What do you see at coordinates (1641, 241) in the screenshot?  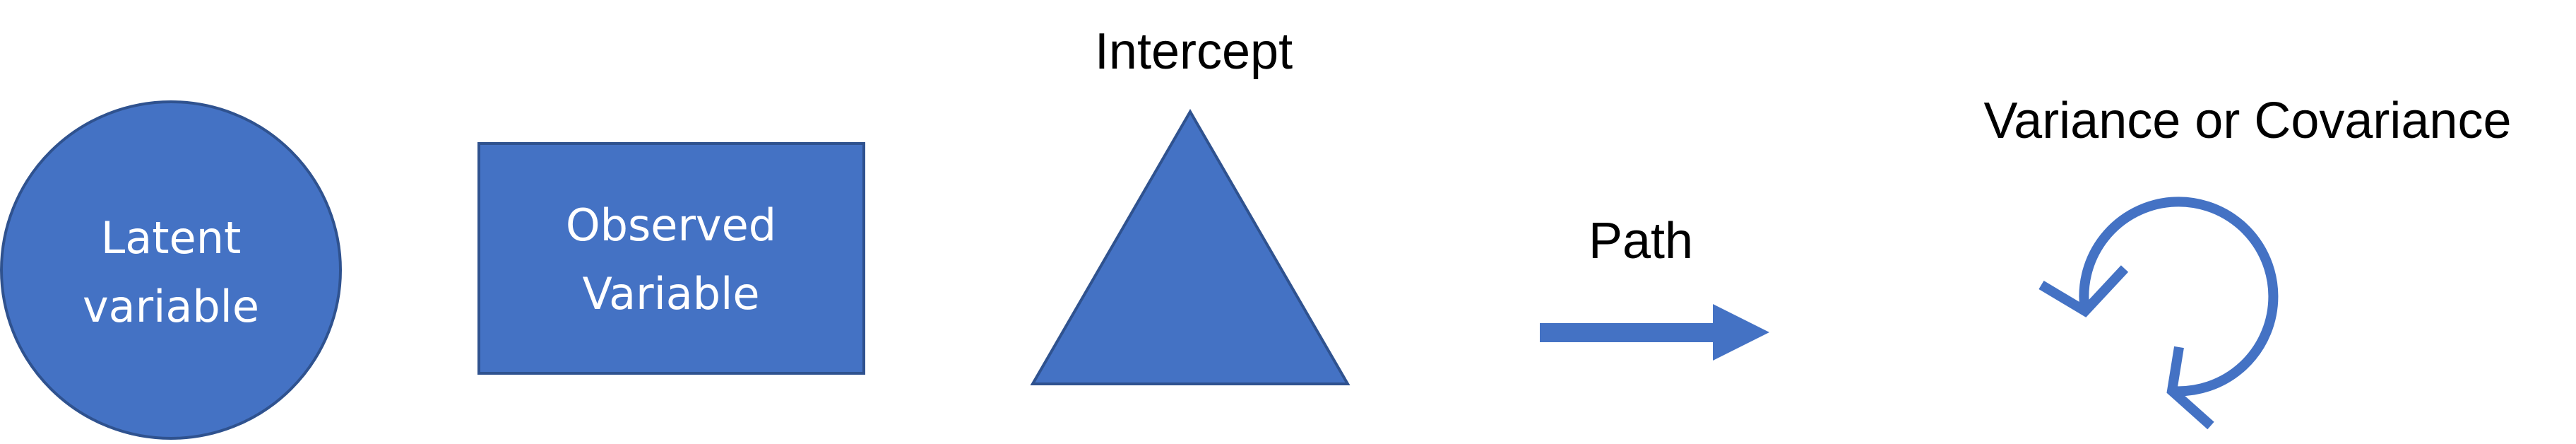 I see `path-label: Path` at bounding box center [1641, 241].